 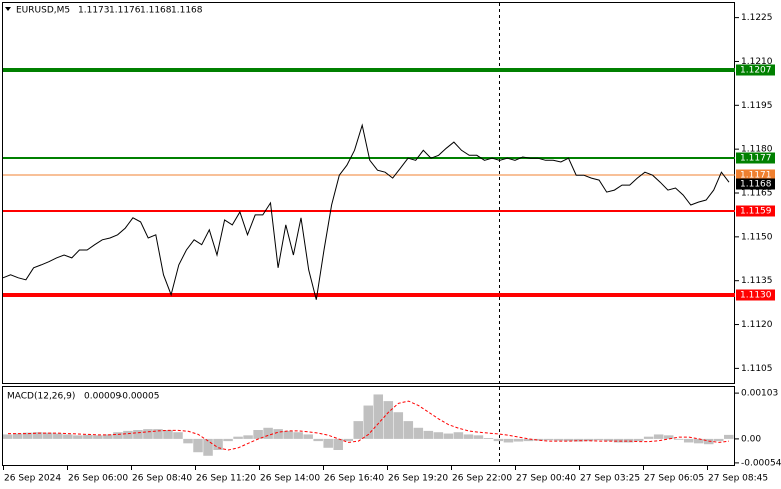 I want to click on y-tick-label: -0.00054, so click(x=761, y=463).